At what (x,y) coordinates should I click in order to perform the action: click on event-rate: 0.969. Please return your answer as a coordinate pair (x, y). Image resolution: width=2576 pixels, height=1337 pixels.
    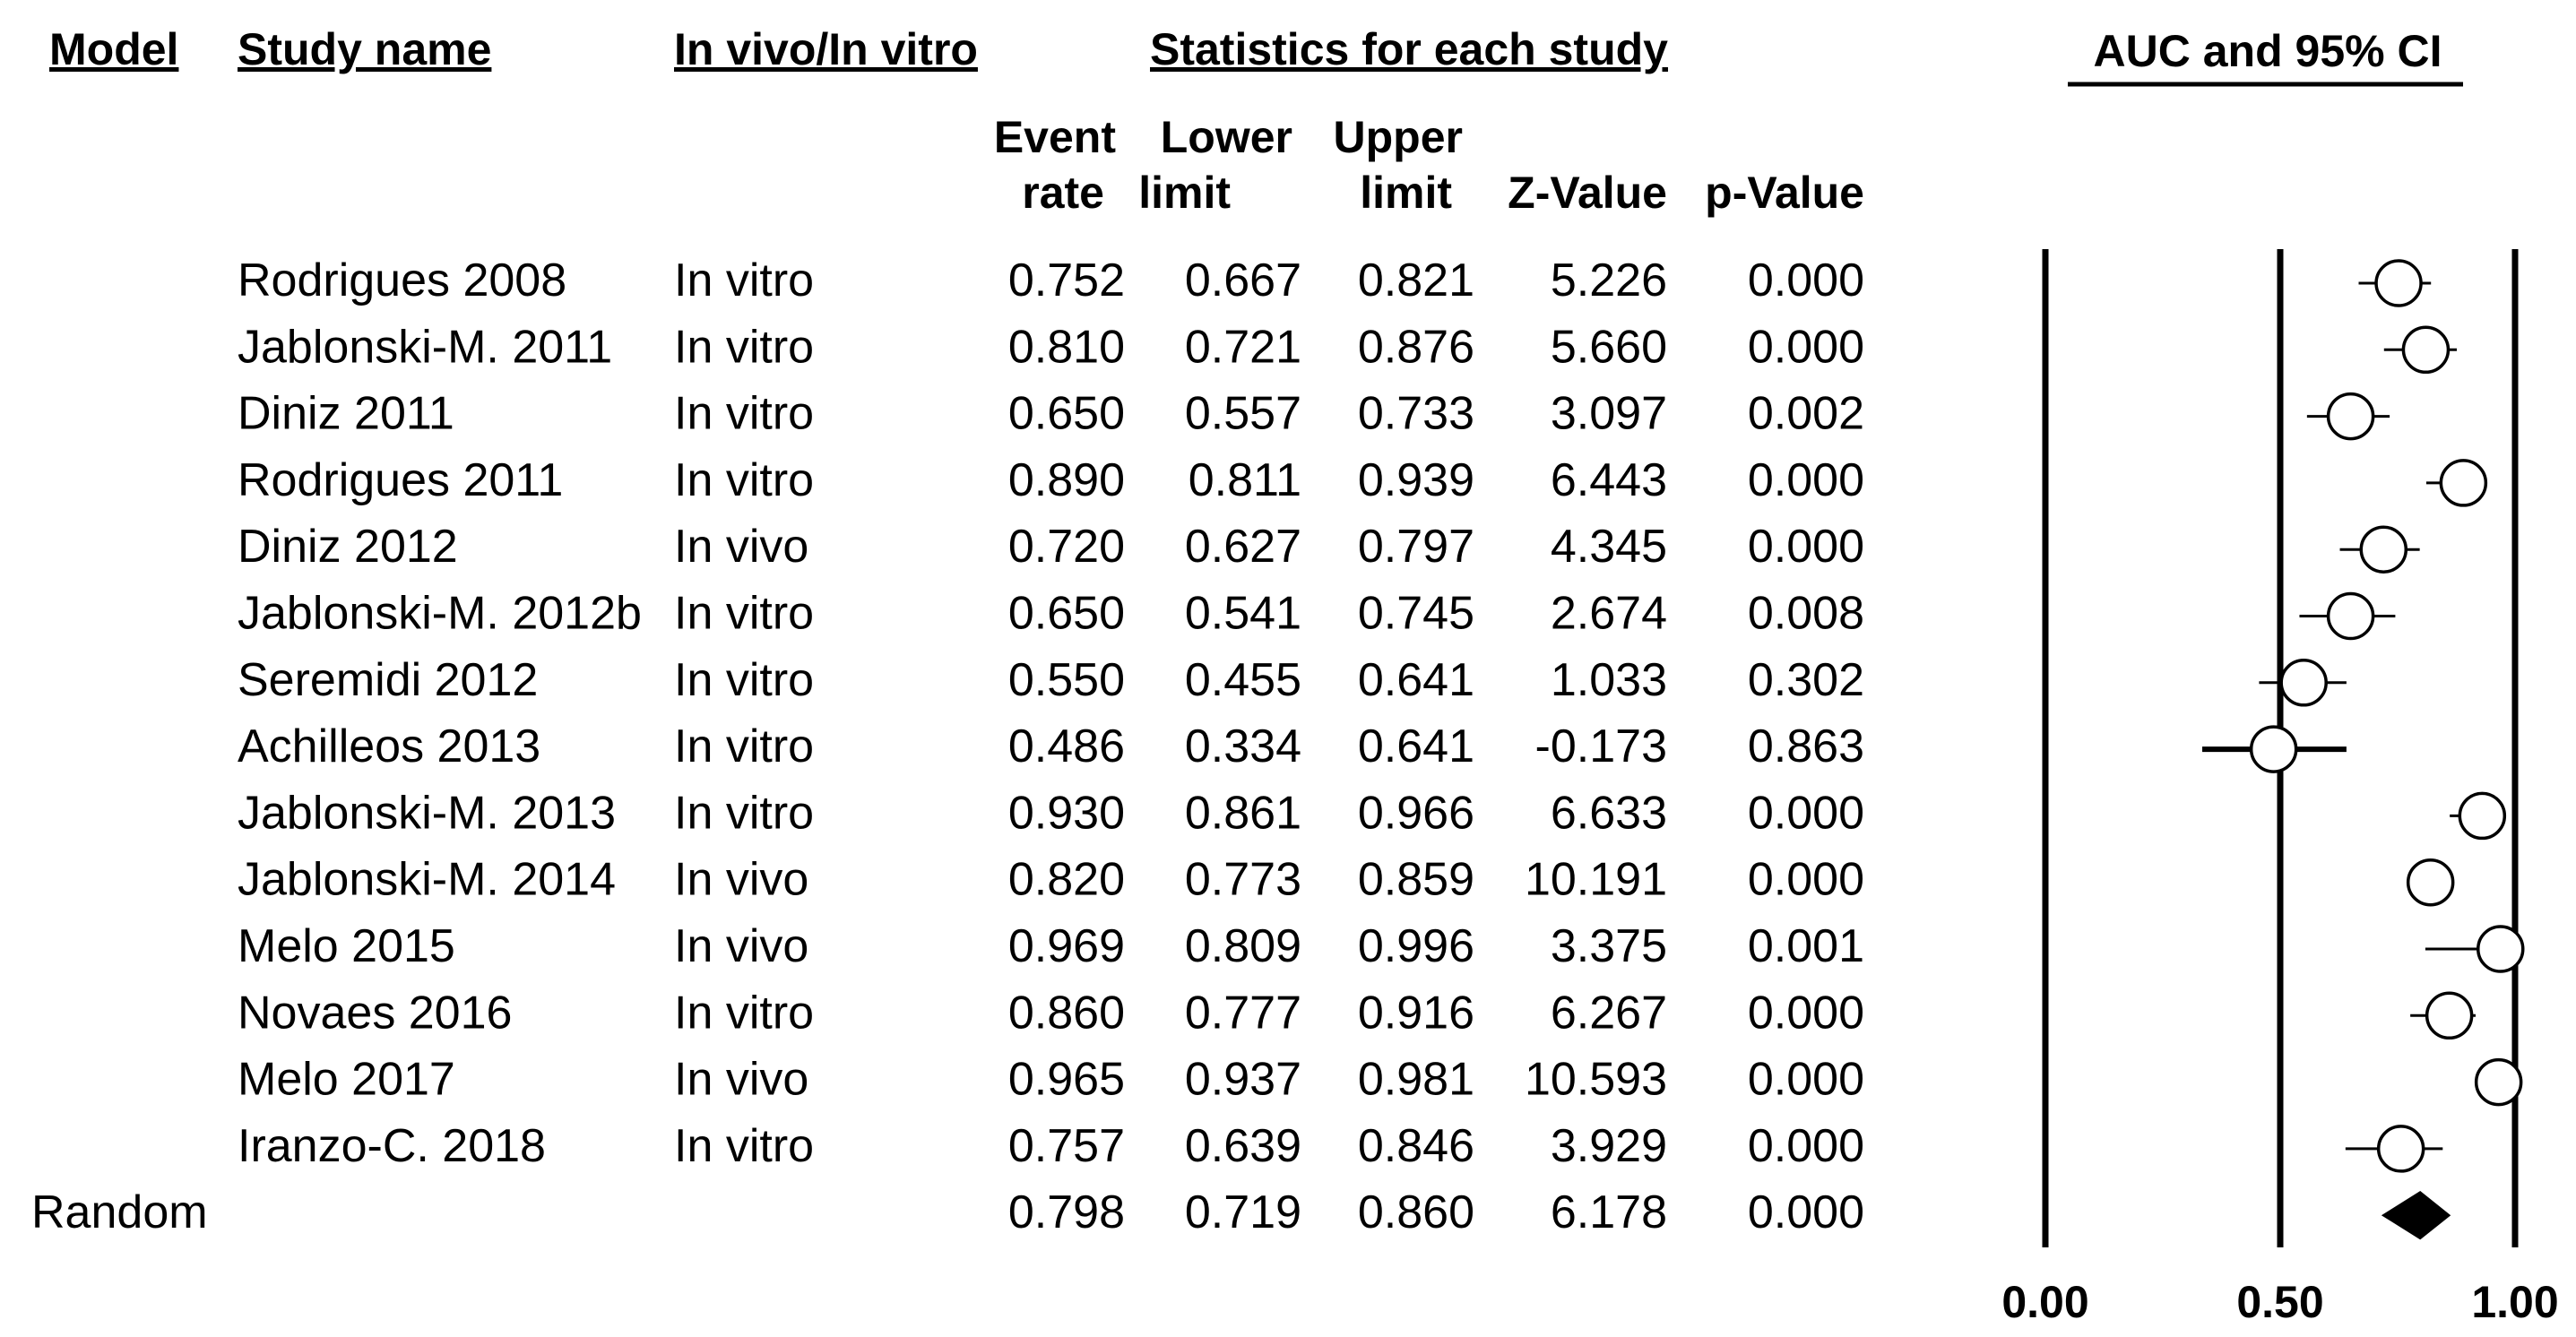
    Looking at the image, I should click on (1066, 946).